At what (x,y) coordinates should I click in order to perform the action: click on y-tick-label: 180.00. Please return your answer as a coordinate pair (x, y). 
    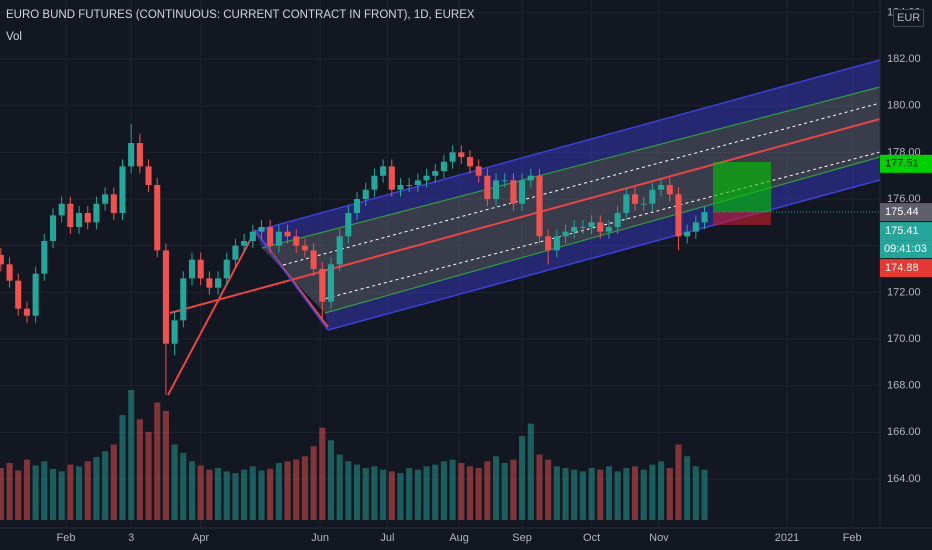
    Looking at the image, I should click on (904, 106).